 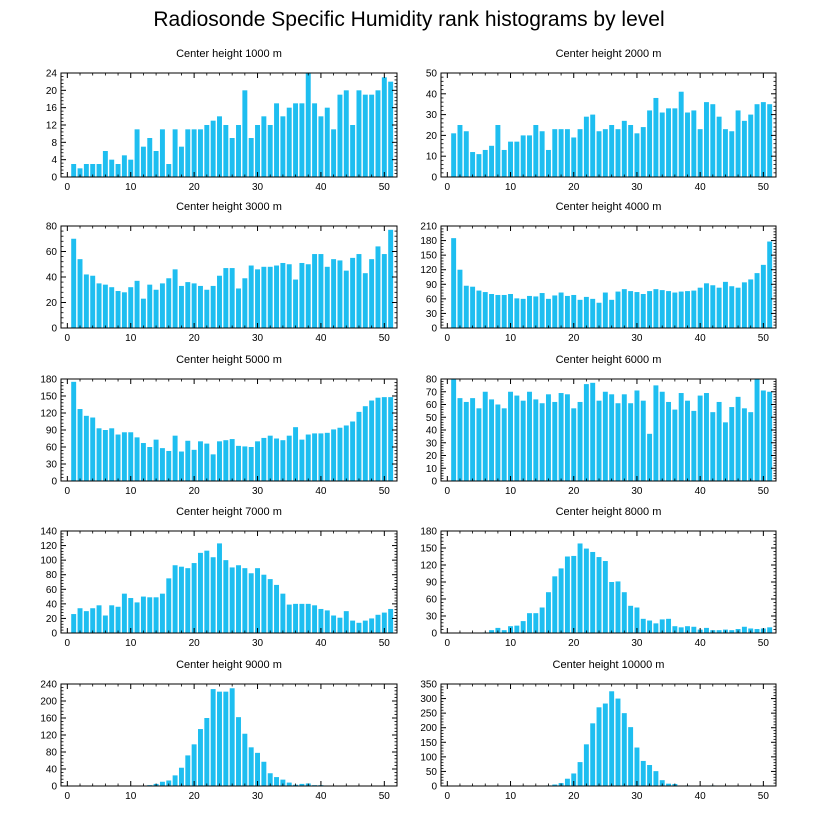 What do you see at coordinates (52, 431) in the screenshot?
I see `y-tick-label: 90` at bounding box center [52, 431].